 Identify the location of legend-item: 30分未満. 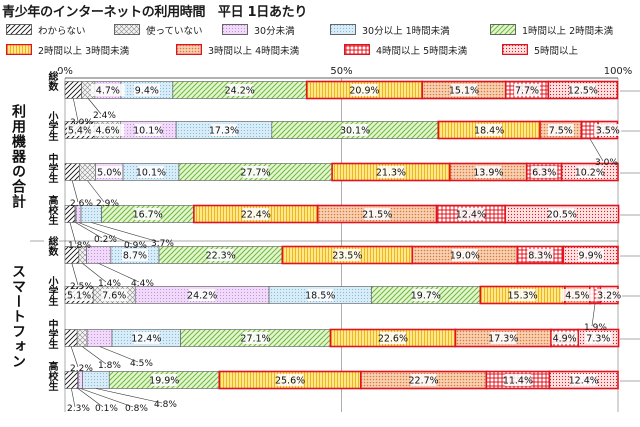
(258, 29).